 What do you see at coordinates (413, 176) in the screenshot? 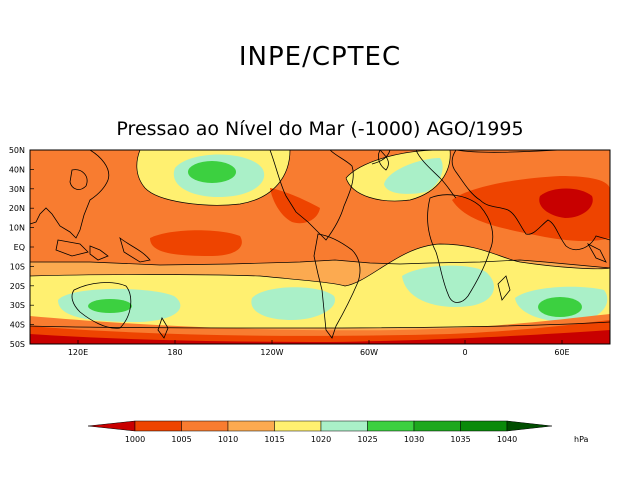
I see `field-1025-azores` at bounding box center [413, 176].